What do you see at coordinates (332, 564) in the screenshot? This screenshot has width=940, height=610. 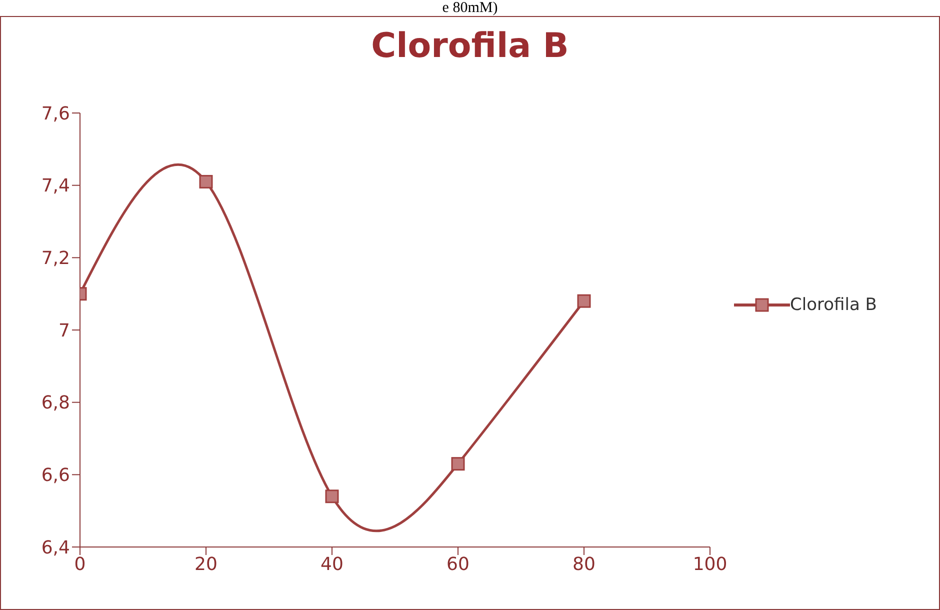 I see `x-tick-label: 40` at bounding box center [332, 564].